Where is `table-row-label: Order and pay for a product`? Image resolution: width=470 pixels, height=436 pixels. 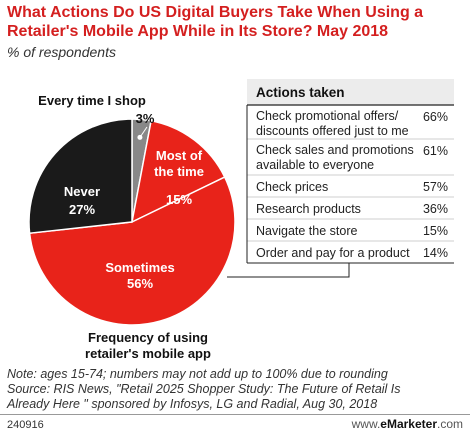 table-row-label: Order and pay for a product is located at coordinates (333, 253).